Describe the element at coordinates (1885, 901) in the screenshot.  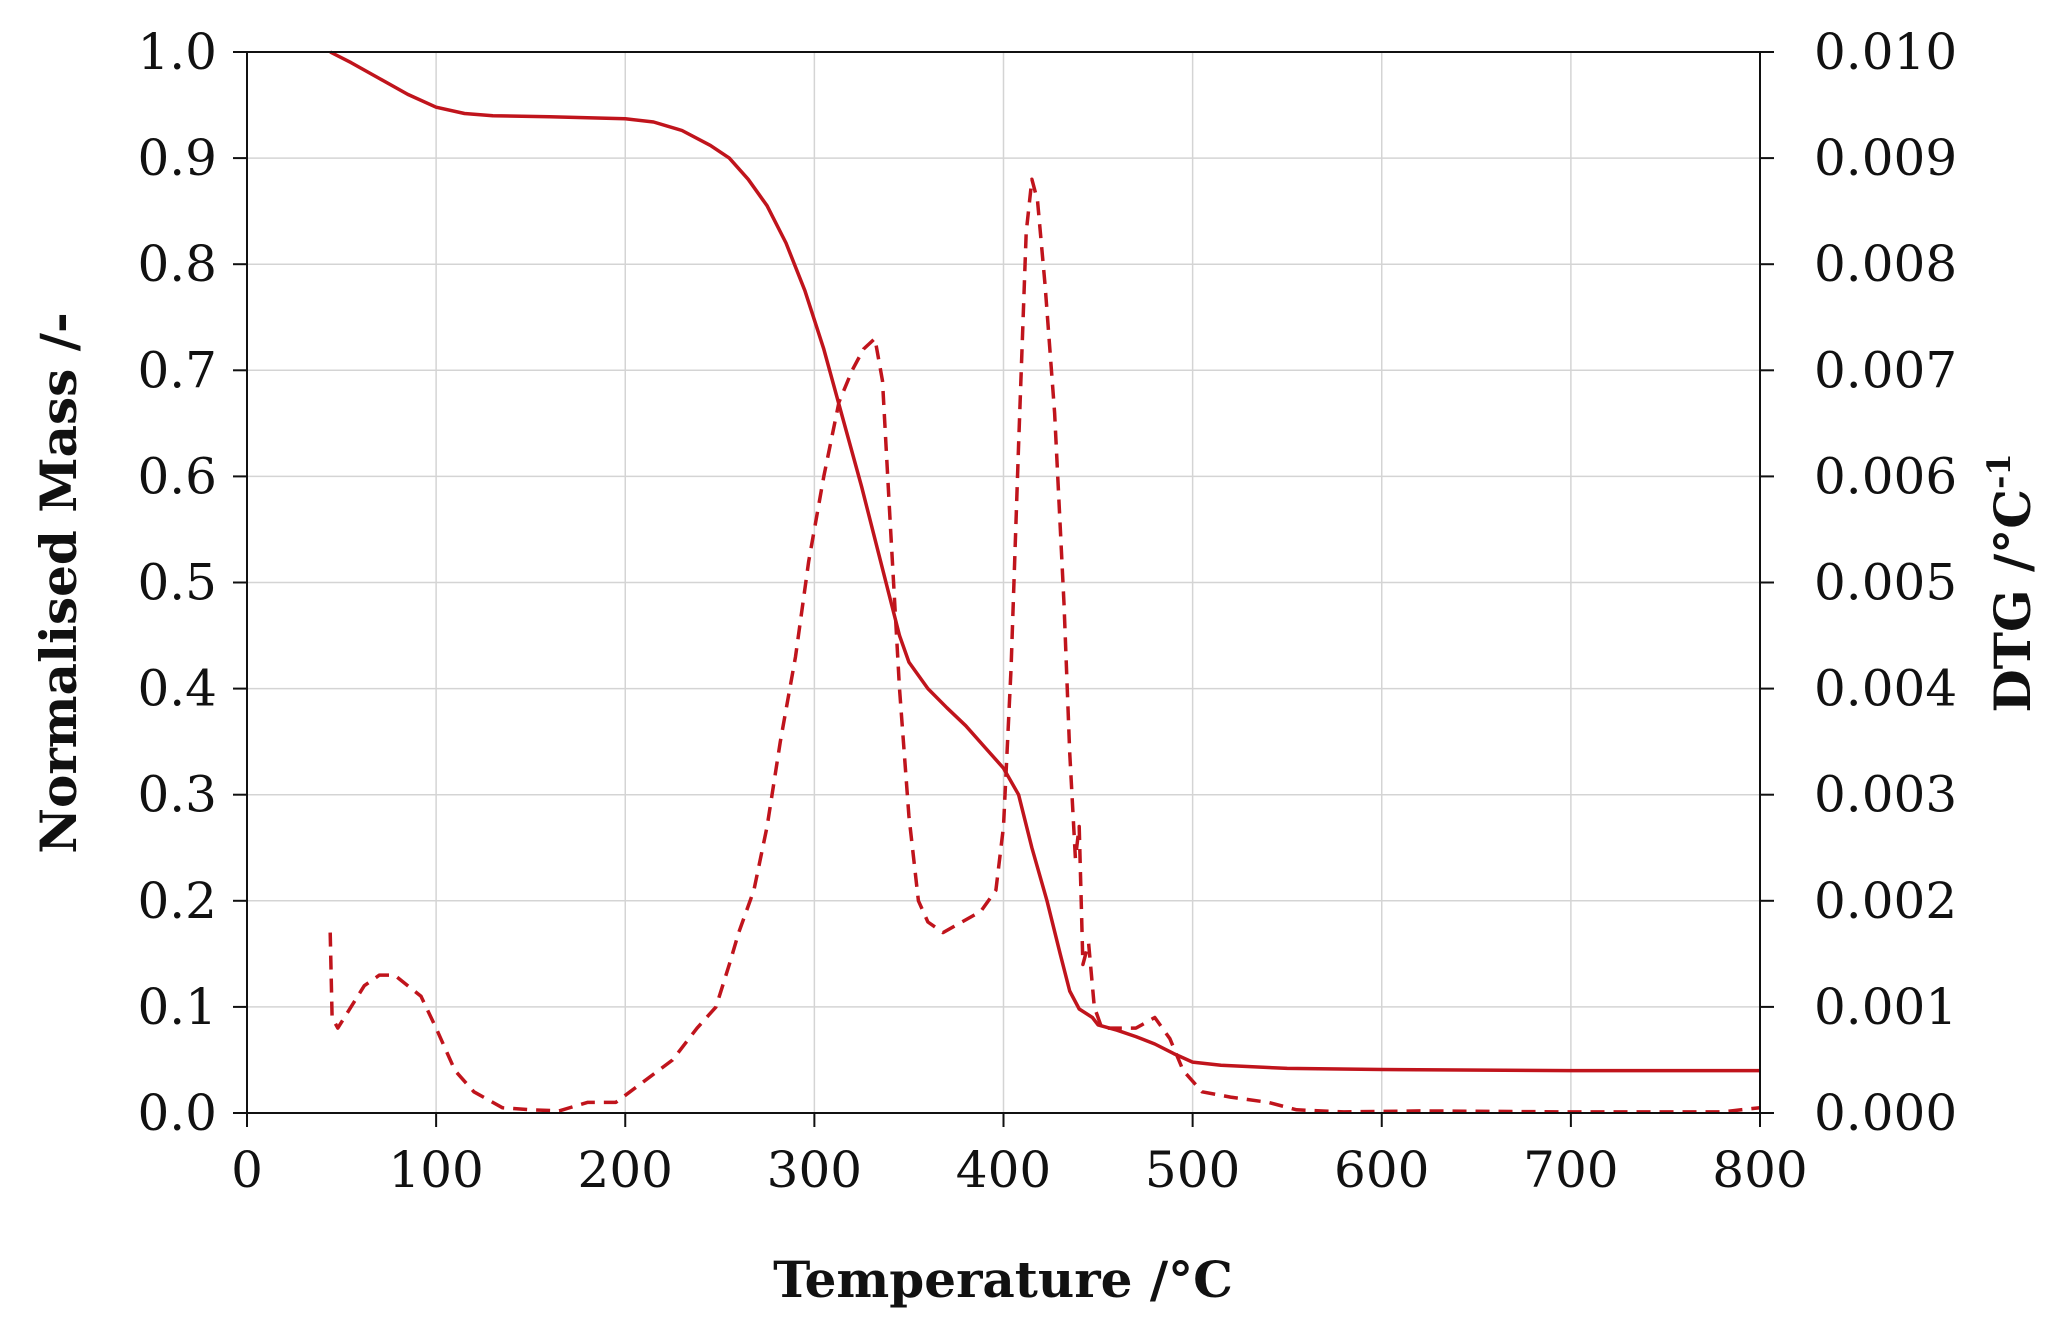
I see `y2-tick-label: 0.002` at that location.